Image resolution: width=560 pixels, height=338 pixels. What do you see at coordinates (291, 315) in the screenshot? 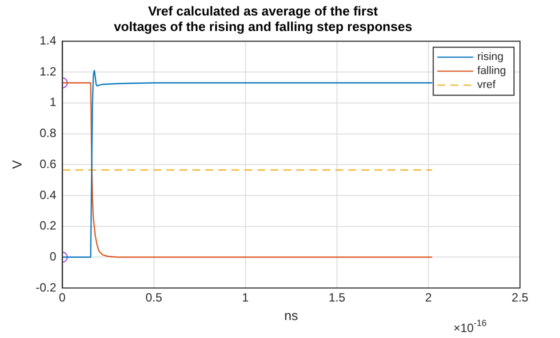
I see `x-axis-title: ns` at bounding box center [291, 315].